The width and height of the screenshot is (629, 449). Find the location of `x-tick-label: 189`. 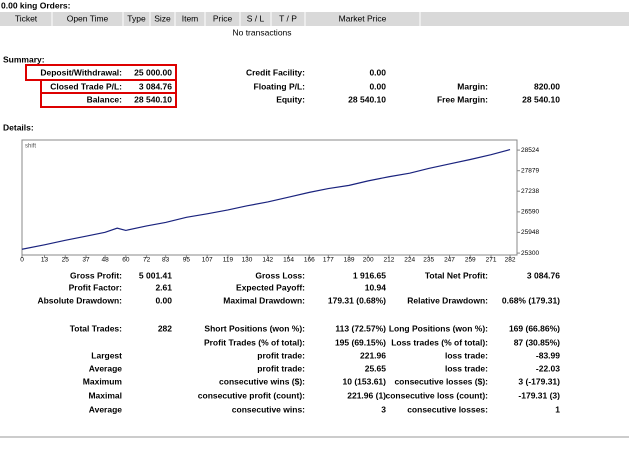

x-tick-label: 189 is located at coordinates (349, 260).